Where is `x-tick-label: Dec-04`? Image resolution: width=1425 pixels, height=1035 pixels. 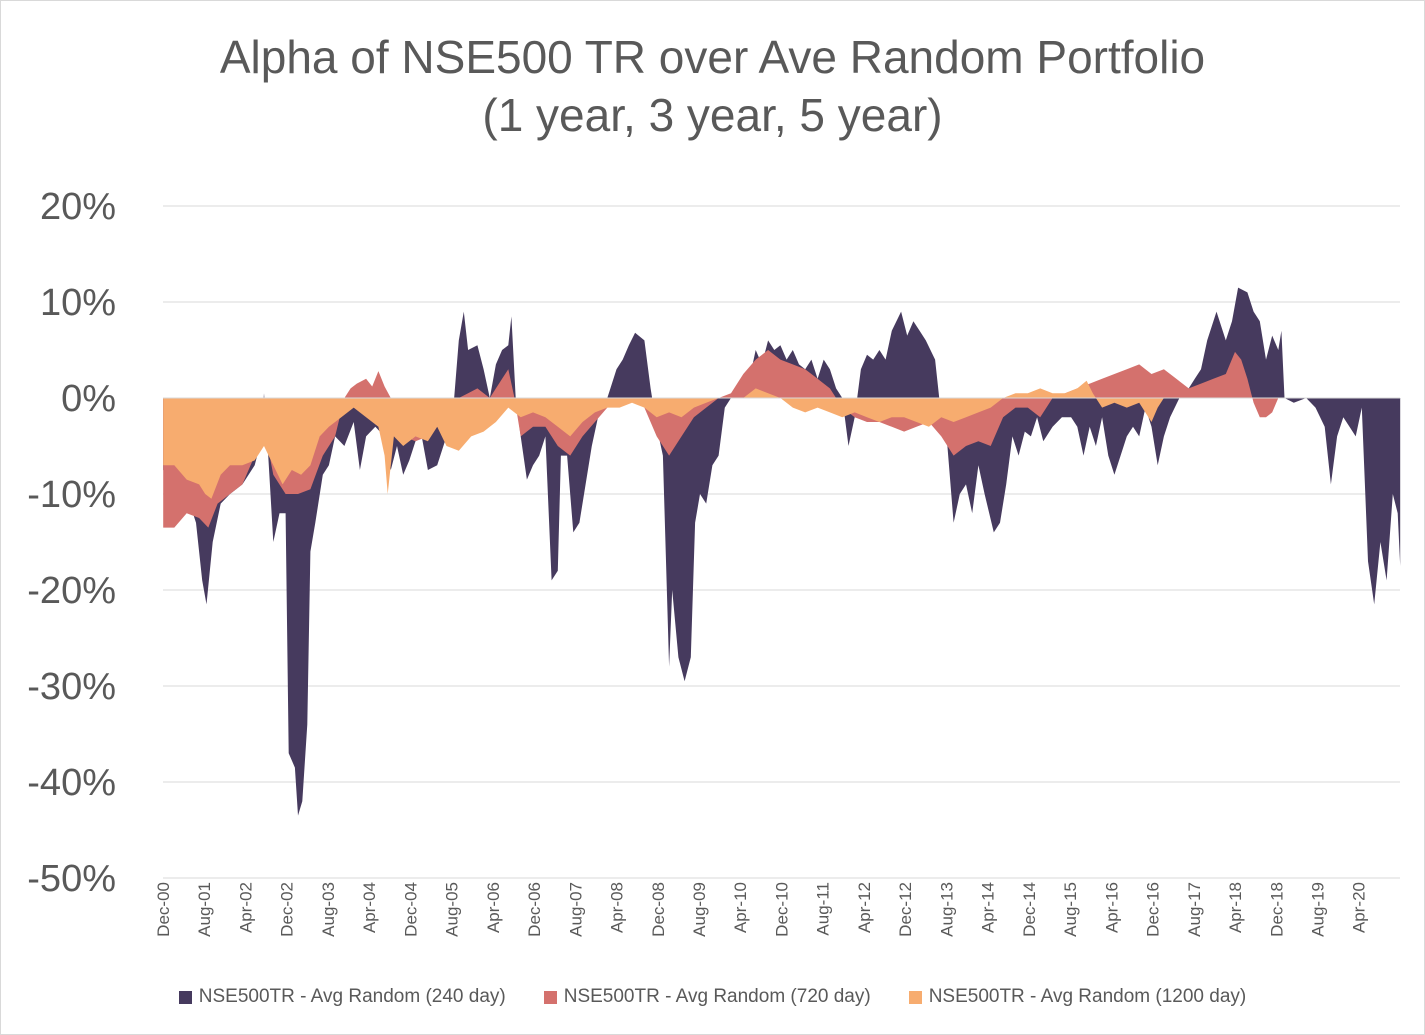
x-tick-label: Dec-04 is located at coordinates (410, 909).